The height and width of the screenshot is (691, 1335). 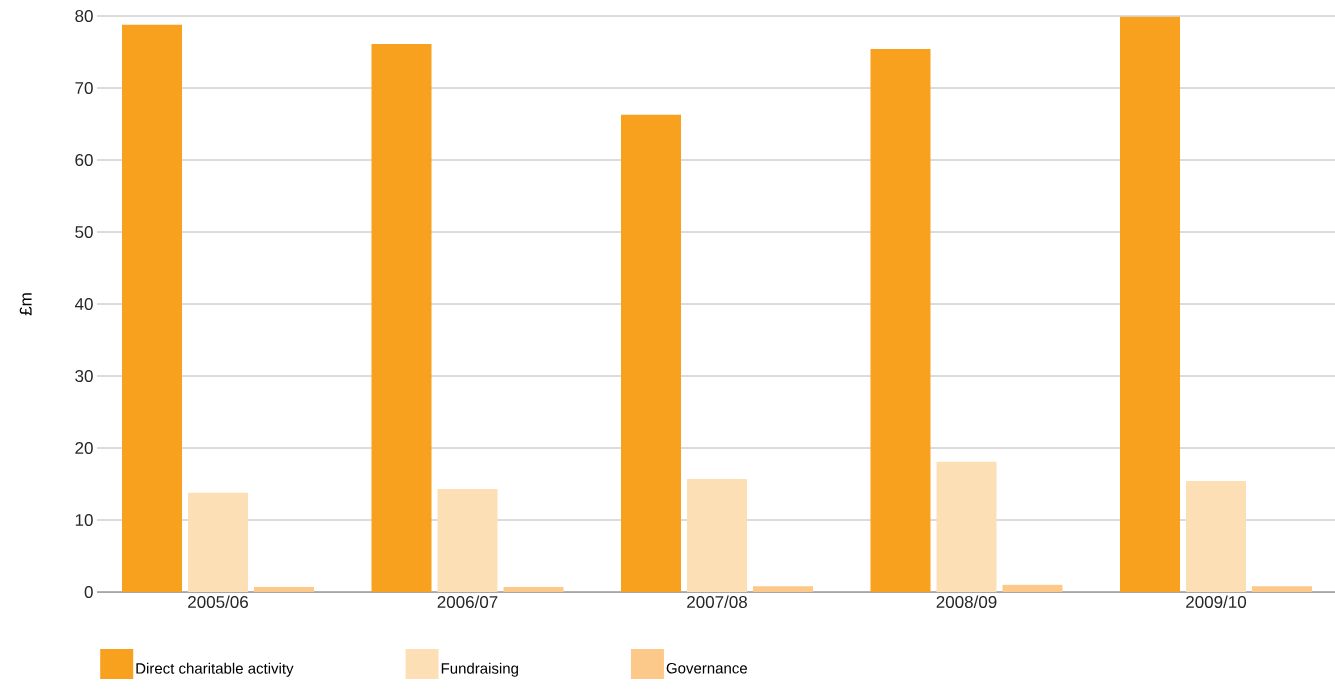 I want to click on y-tick-label: 0, so click(x=88, y=592).